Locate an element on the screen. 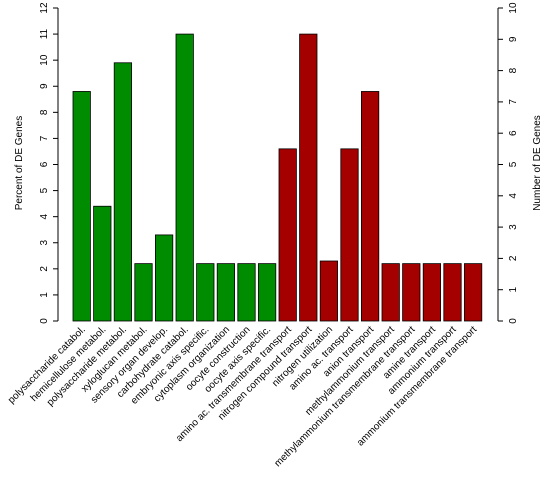  right-tick-label: 5 is located at coordinates (513, 164).